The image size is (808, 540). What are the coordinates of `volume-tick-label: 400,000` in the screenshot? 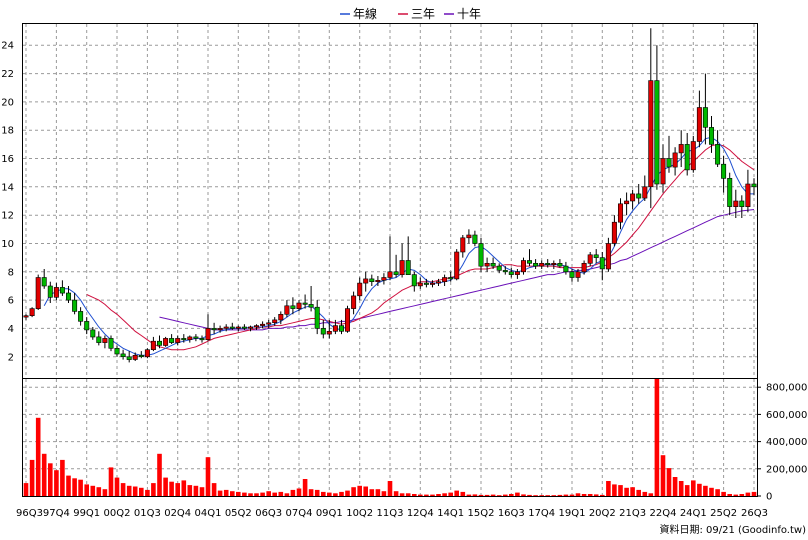 It's located at (786, 442).